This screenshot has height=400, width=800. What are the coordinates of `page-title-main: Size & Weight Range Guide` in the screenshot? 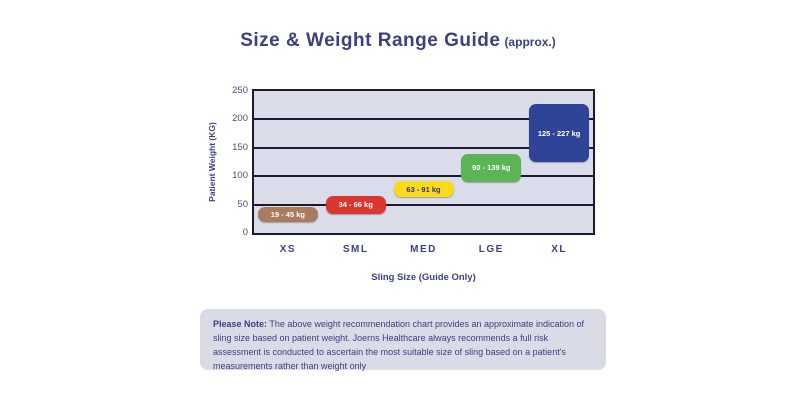 It's located at (370, 40).